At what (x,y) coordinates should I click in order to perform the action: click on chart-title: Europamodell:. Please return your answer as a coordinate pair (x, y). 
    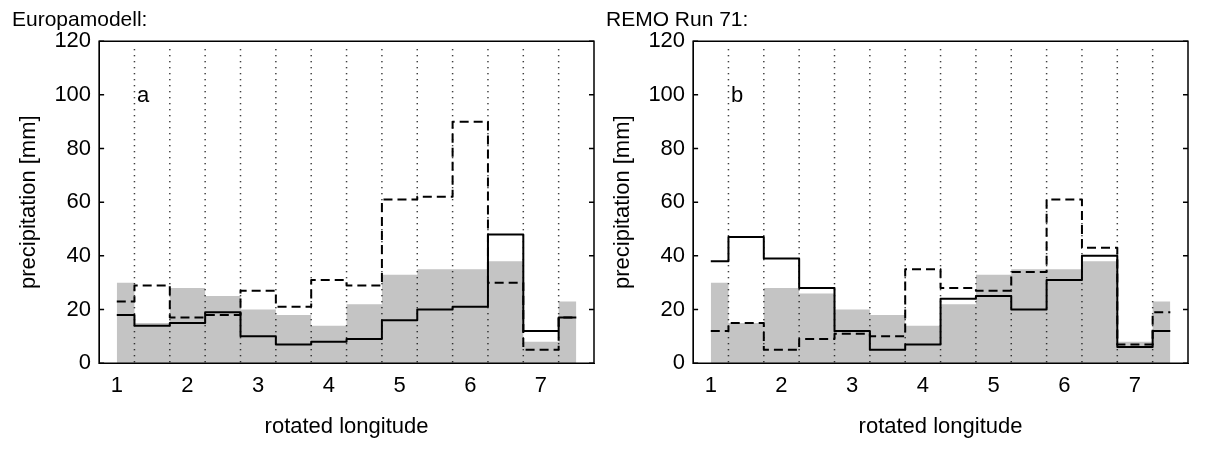
    Looking at the image, I should click on (80, 19).